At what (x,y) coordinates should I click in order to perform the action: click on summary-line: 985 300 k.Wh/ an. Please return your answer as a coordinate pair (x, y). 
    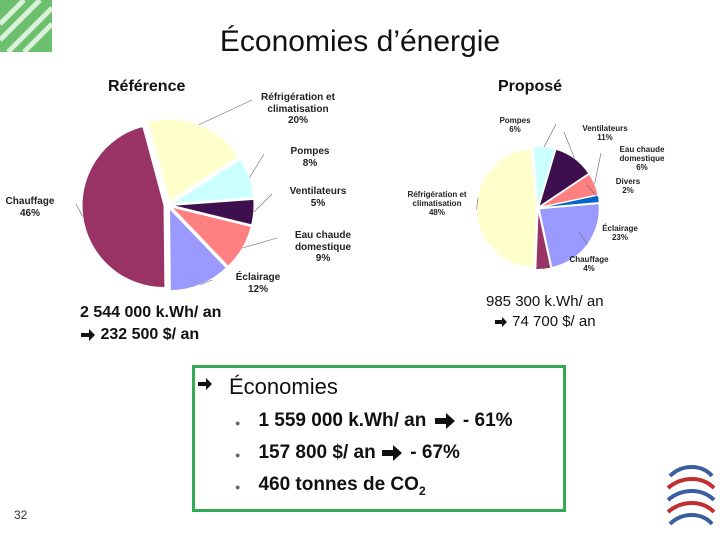
    Looking at the image, I should click on (545, 301).